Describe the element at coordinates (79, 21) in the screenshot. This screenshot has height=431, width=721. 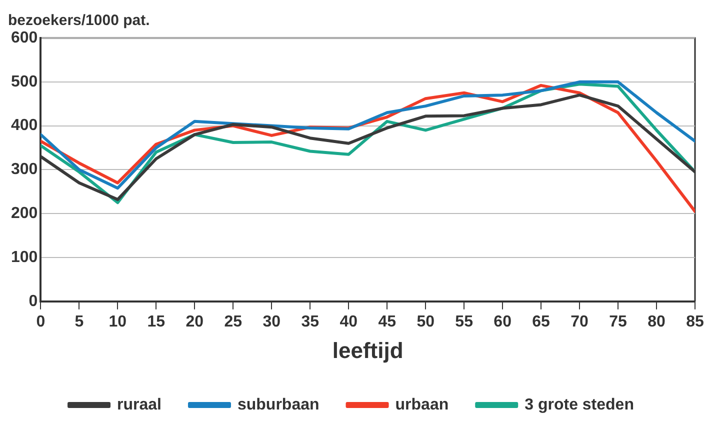
I see `y-axis-title: bezoekers/1000 pat.` at that location.